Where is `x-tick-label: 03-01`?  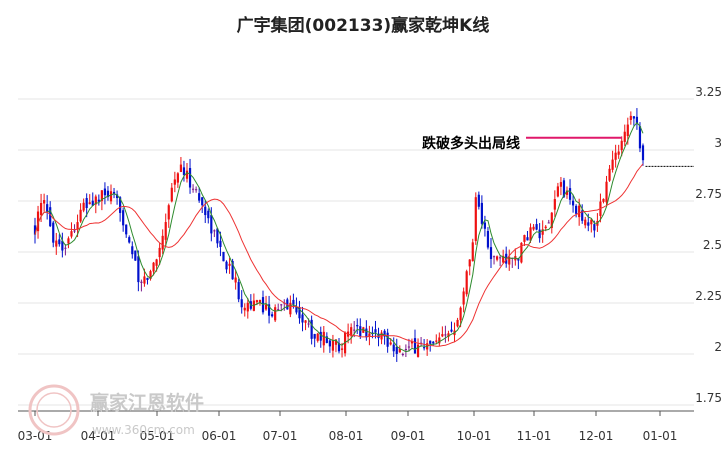 x-tick-label: 03-01 is located at coordinates (35, 436).